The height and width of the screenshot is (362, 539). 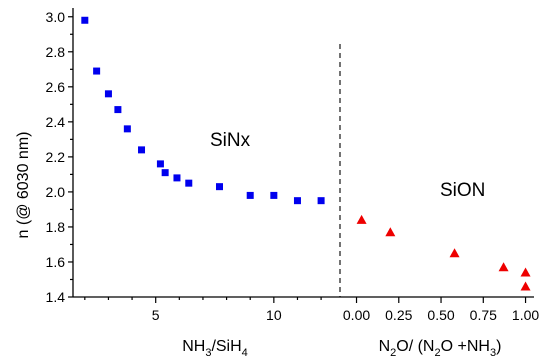 What do you see at coordinates (193, 346) in the screenshot?
I see `x-title-left-part: NH` at bounding box center [193, 346].